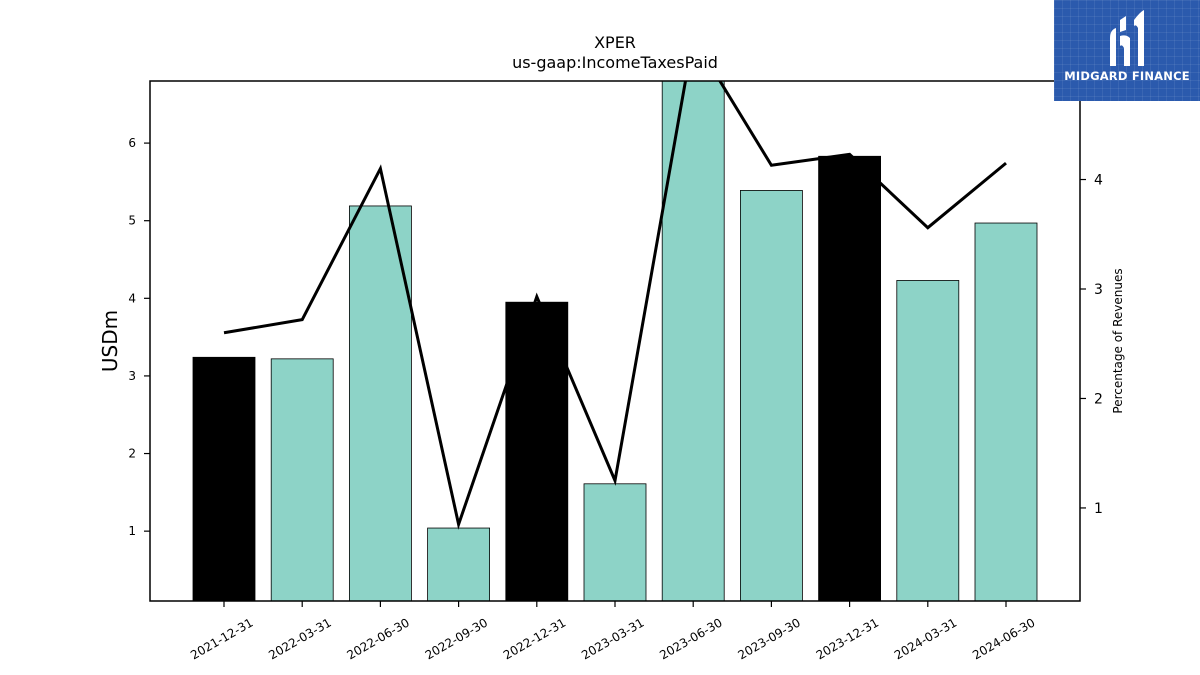  What do you see at coordinates (1127, 38) in the screenshot?
I see `brand-mark-icon` at bounding box center [1127, 38].